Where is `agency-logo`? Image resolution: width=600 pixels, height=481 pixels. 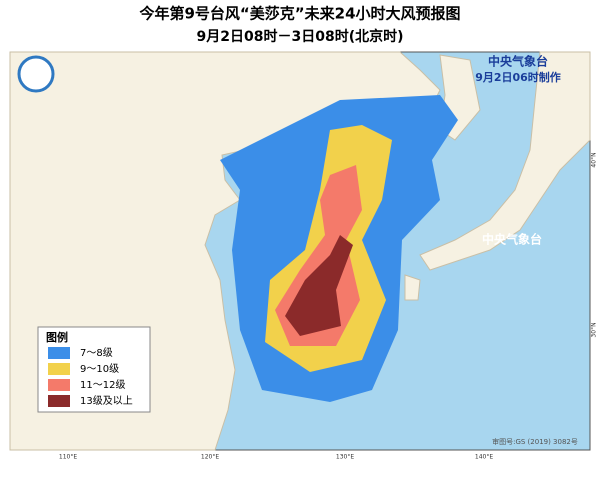
agency-logo is located at coordinates (36, 74).